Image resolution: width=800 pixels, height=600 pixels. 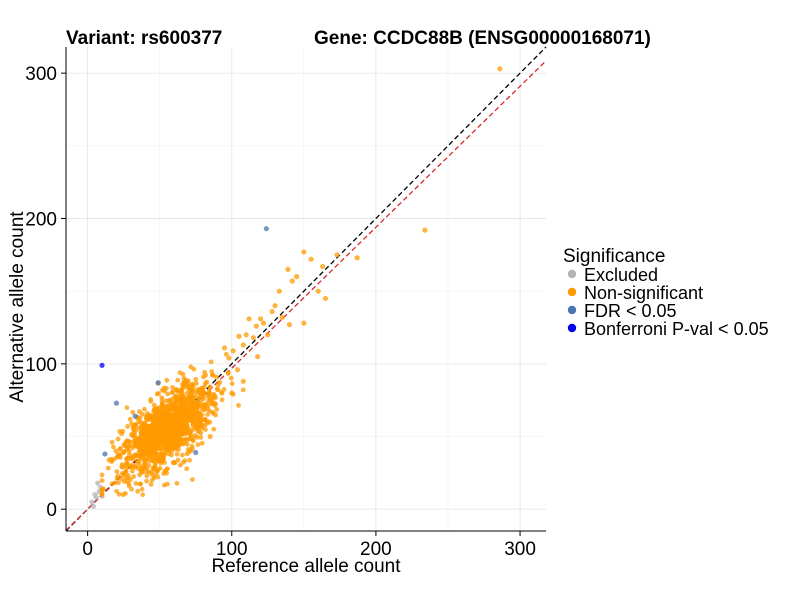 I want to click on legend-entry-label: Excluded, so click(x=621, y=275).